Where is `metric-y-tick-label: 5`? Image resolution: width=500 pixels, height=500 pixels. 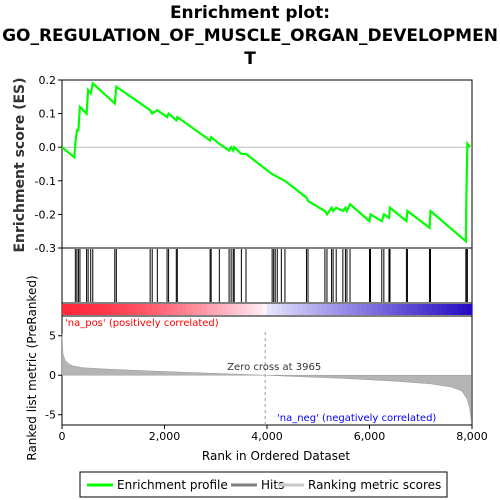 metric-y-tick-label: 5 is located at coordinates (52, 336).